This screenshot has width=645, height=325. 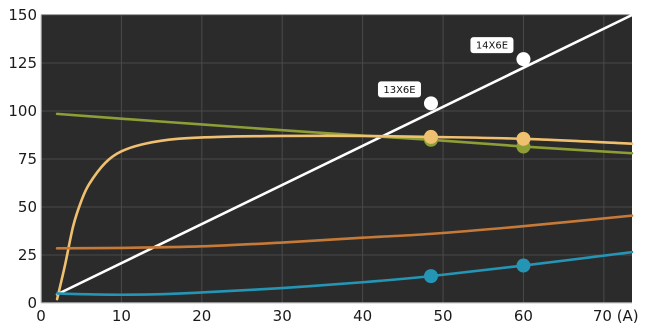 What do you see at coordinates (201, 316) in the screenshot?
I see `x-tick-label: 20` at bounding box center [201, 316].